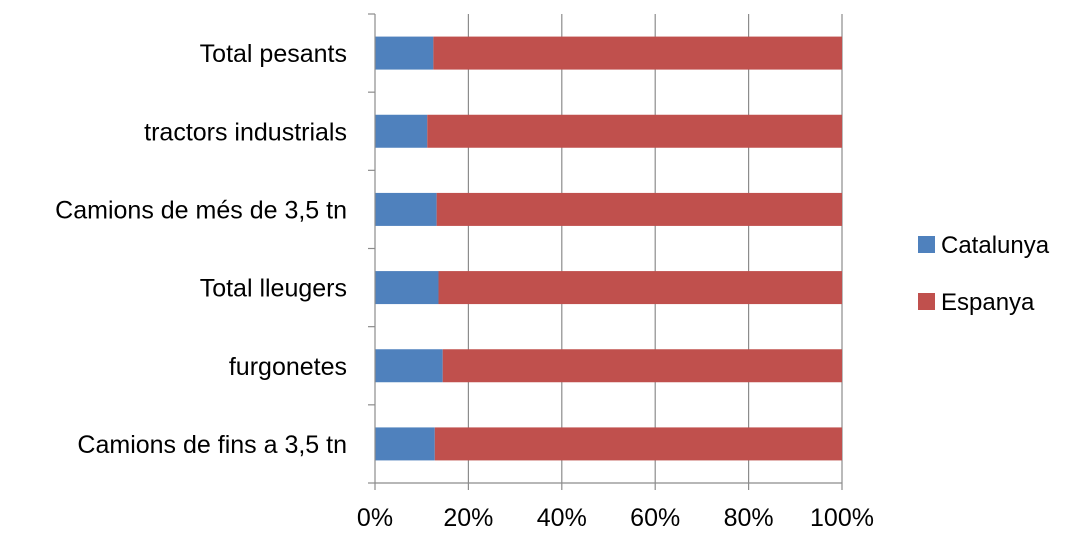 Image resolution: width=1079 pixels, height=536 pixels. I want to click on category-label: furgonetes, so click(288, 367).